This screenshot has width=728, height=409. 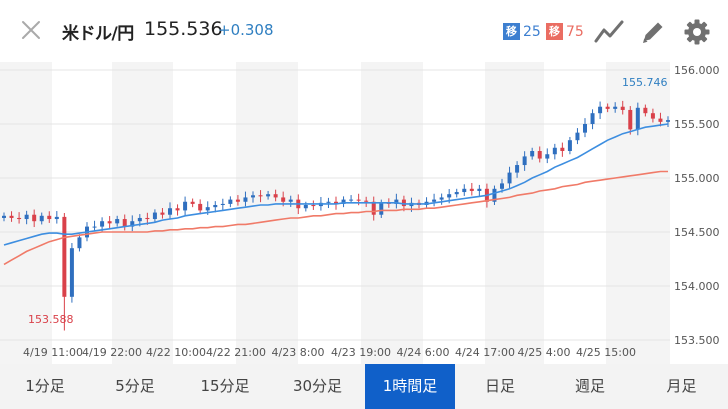 I want to click on x-tick-label: 4/23 8:00, so click(x=298, y=352).